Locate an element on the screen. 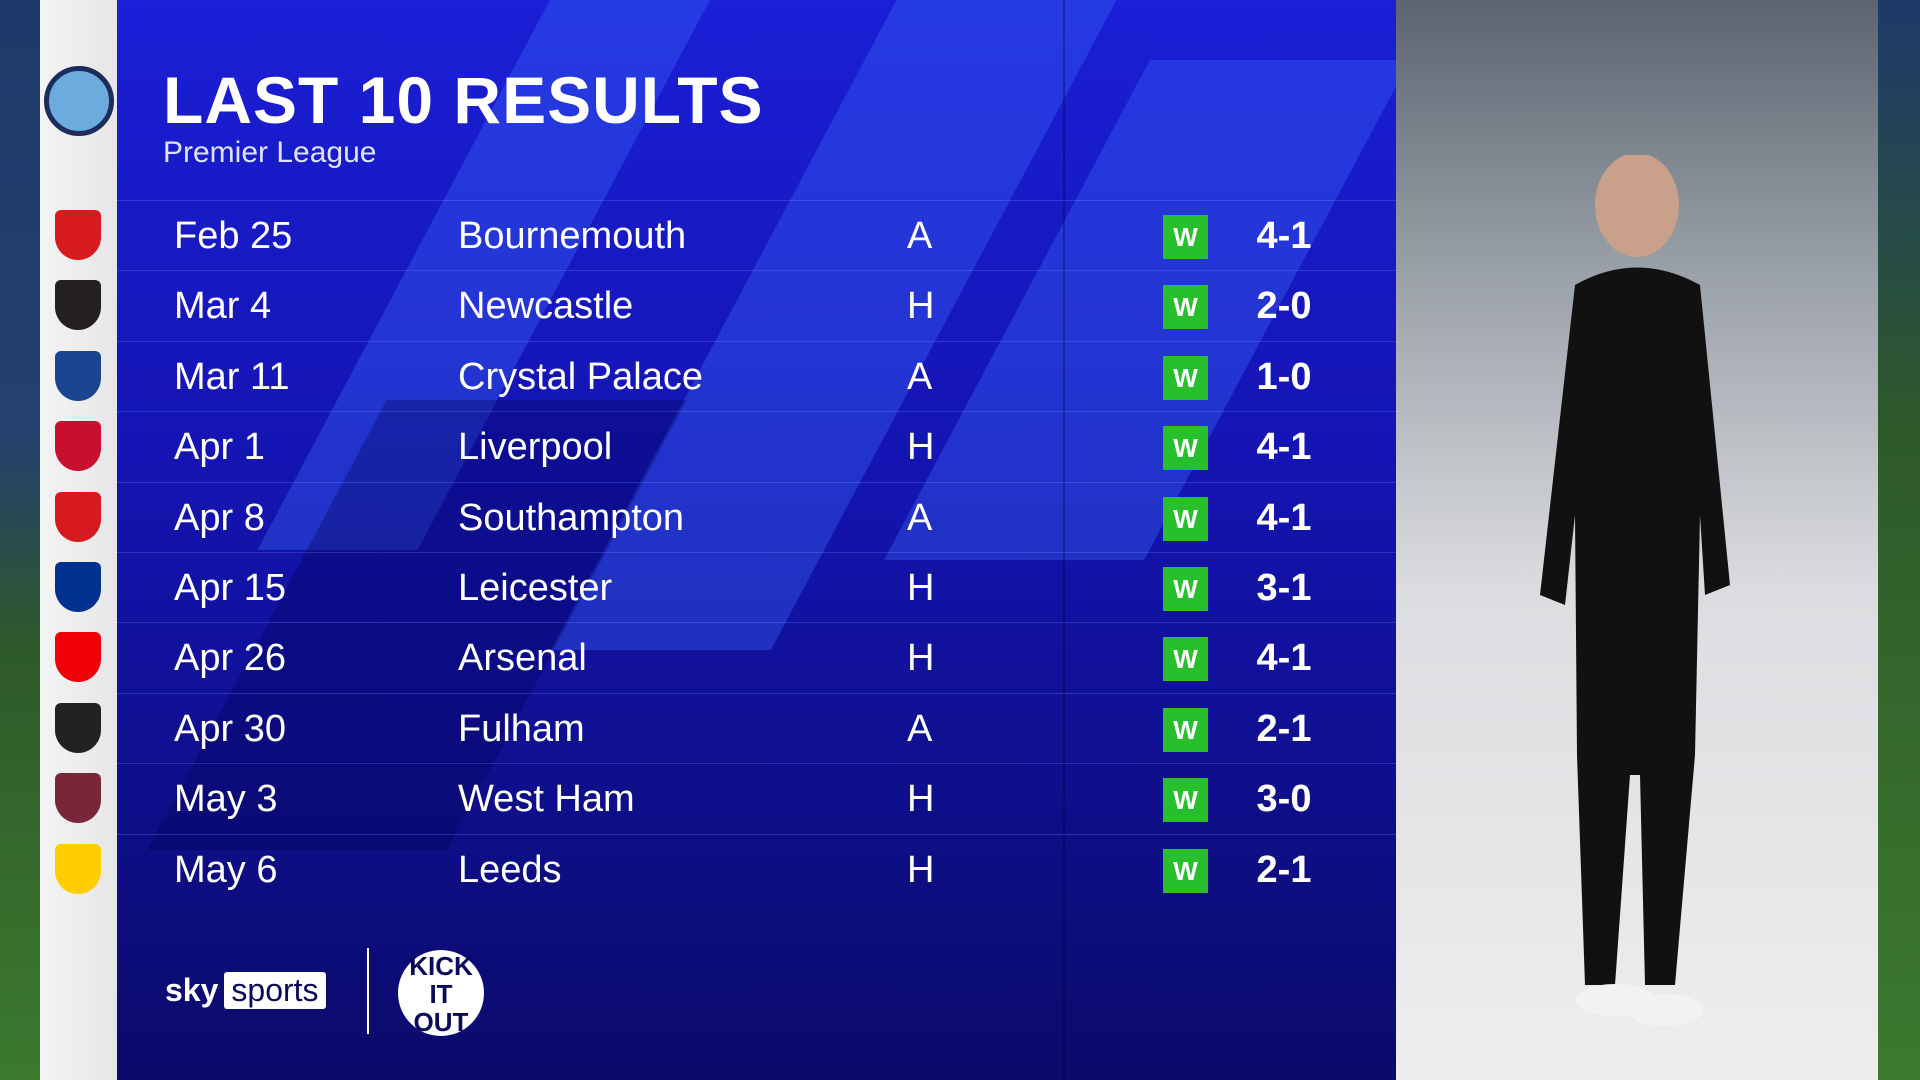  opponent-name: Fulham is located at coordinates (521, 728).